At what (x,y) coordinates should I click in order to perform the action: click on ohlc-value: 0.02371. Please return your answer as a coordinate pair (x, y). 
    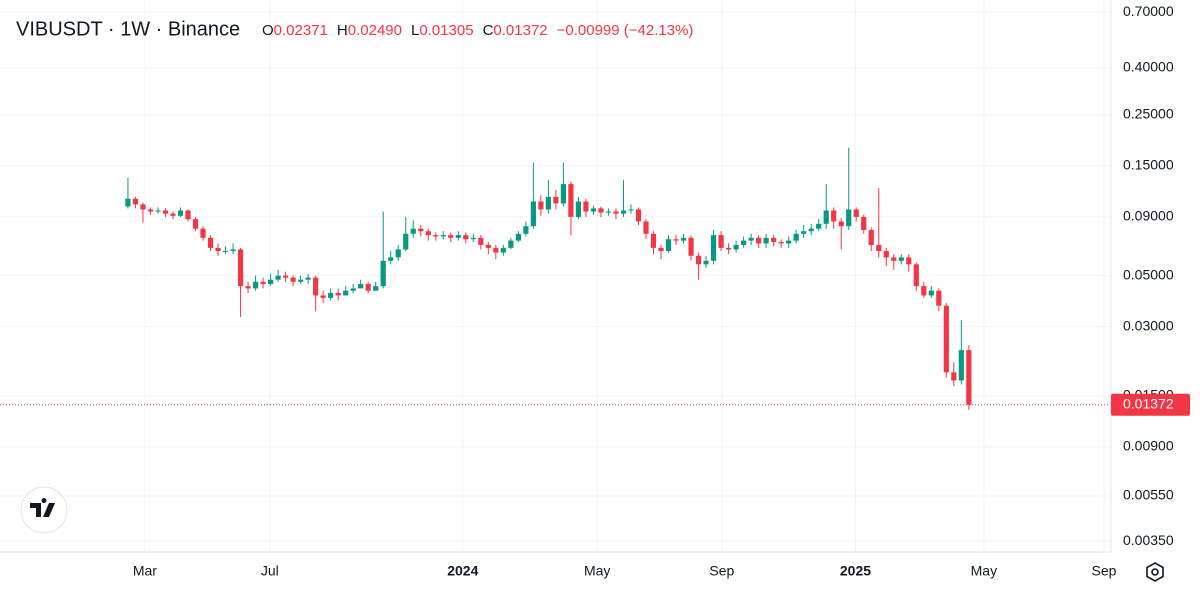
    Looking at the image, I should click on (301, 30).